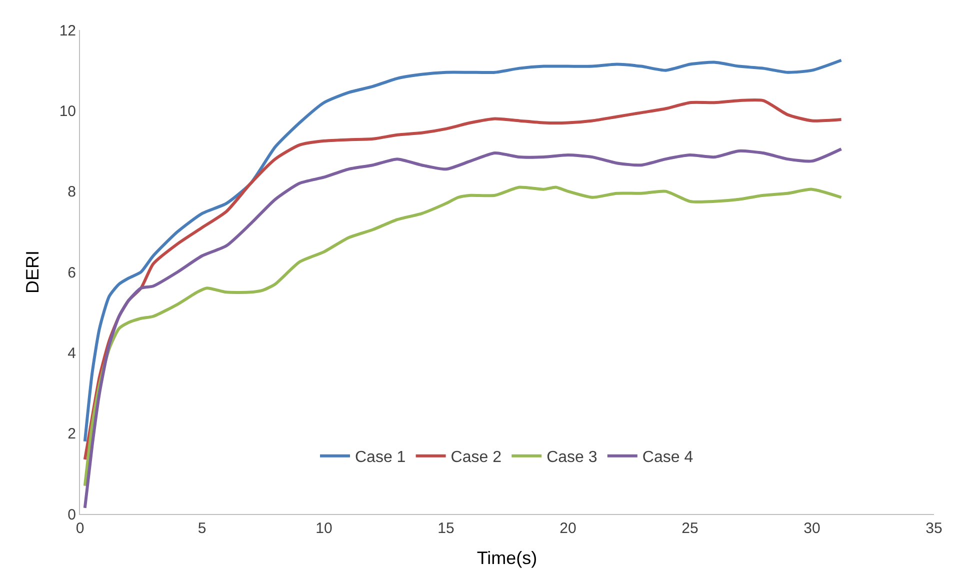 This screenshot has width=964, height=584. What do you see at coordinates (934, 528) in the screenshot?
I see `x-tick-label: 35` at bounding box center [934, 528].